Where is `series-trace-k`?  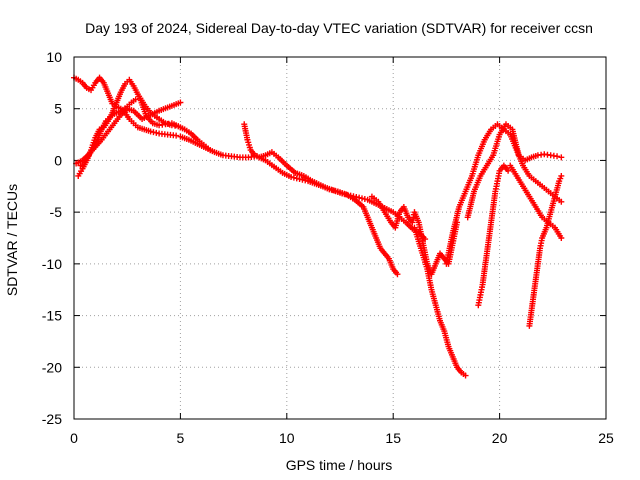 series-trace-k is located at coordinates (545, 250).